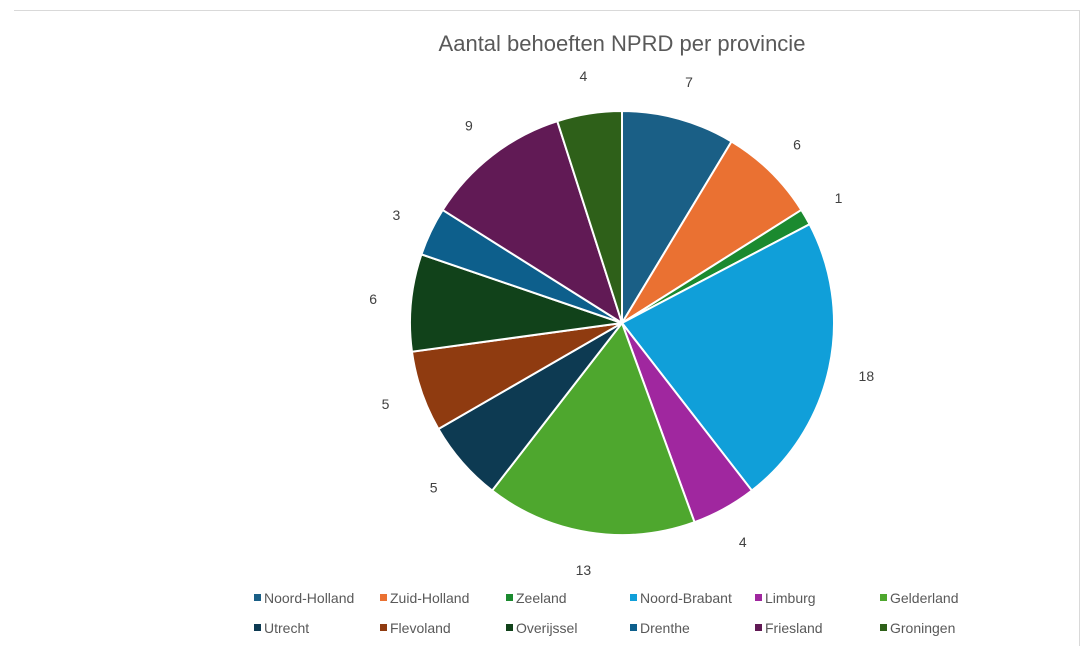  I want to click on legend-label: Flevoland, so click(420, 628).